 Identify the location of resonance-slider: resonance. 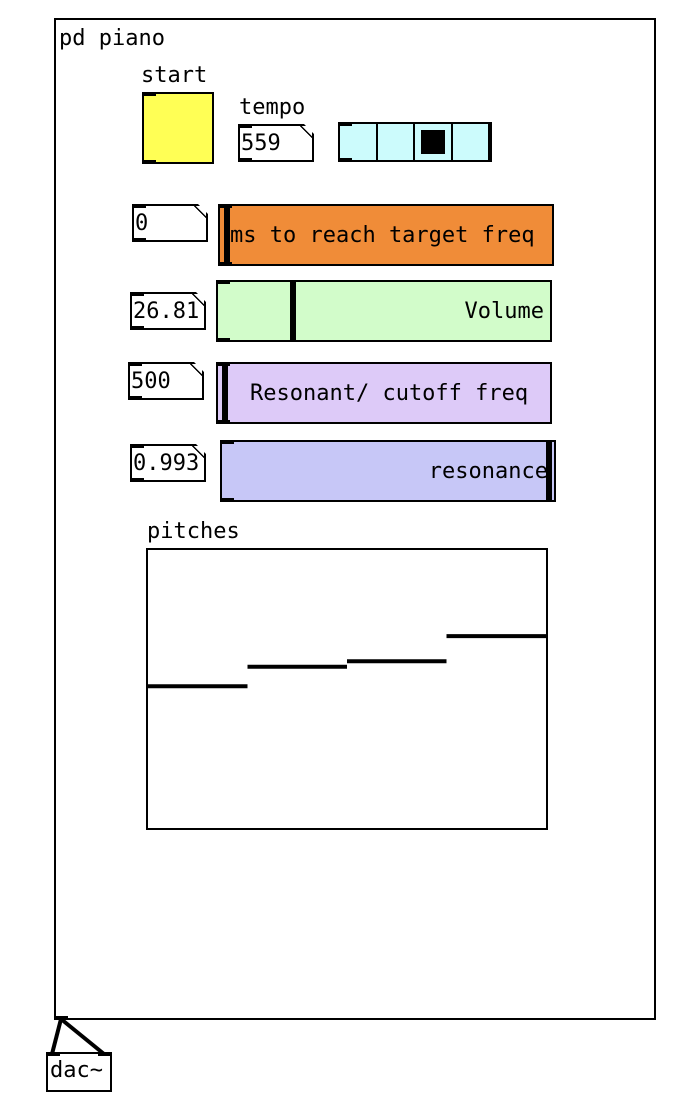
(388, 471).